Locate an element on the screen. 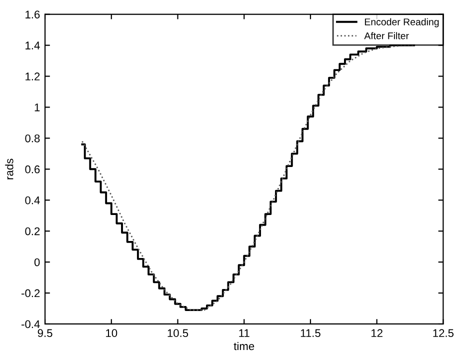 This screenshot has height=358, width=474. x-tick-label: 11 is located at coordinates (244, 333).